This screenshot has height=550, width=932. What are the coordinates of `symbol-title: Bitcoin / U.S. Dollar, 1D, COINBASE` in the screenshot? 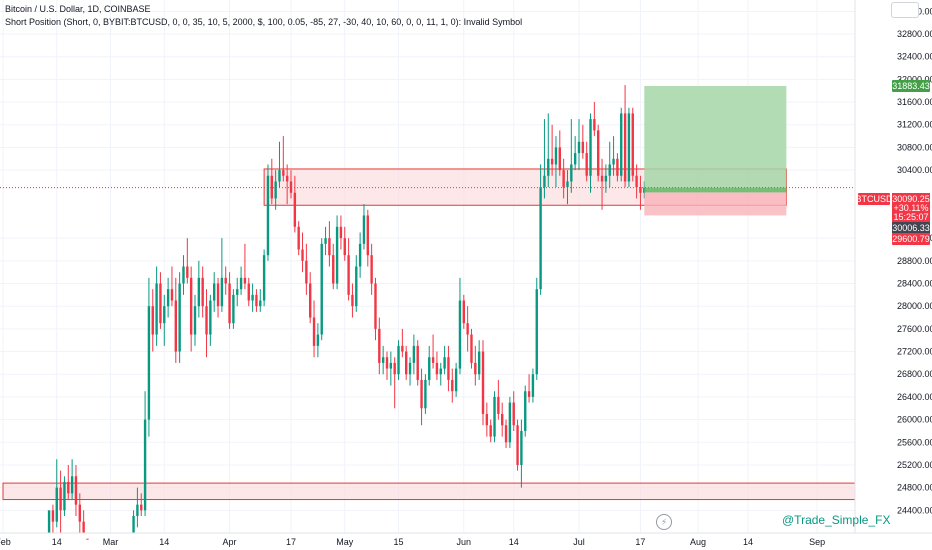 It's located at (78, 9).